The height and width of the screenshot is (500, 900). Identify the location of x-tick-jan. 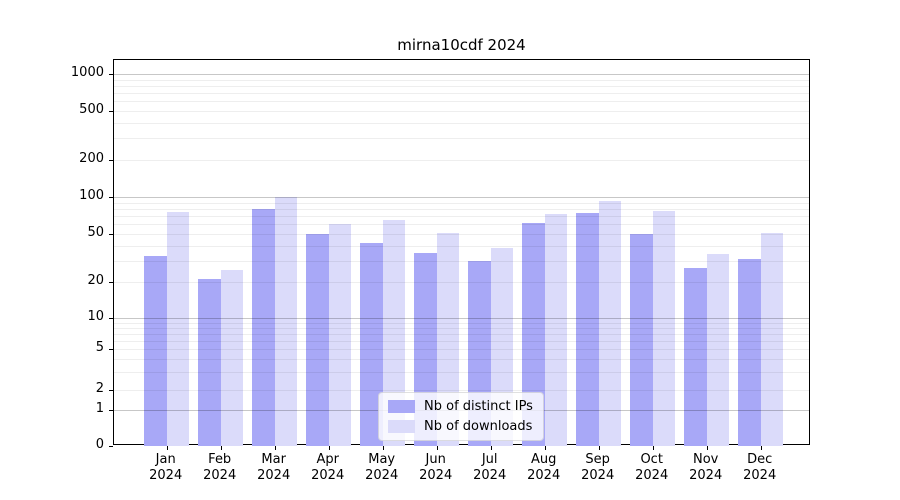
(167, 448).